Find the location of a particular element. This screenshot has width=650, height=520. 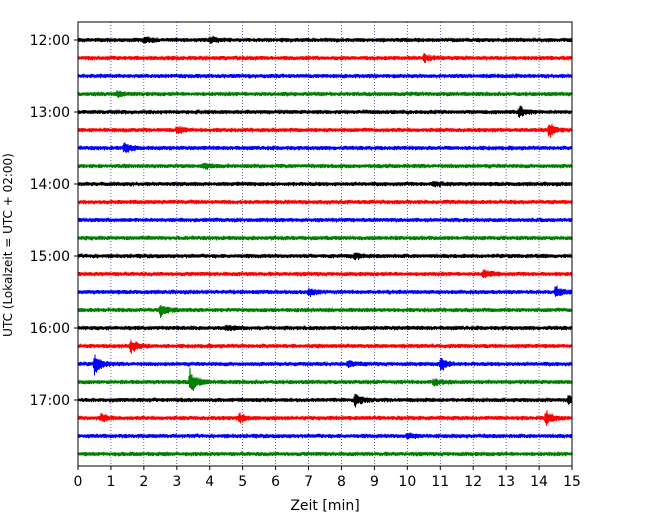

y-tick-label: 13:00 is located at coordinates (50, 113).